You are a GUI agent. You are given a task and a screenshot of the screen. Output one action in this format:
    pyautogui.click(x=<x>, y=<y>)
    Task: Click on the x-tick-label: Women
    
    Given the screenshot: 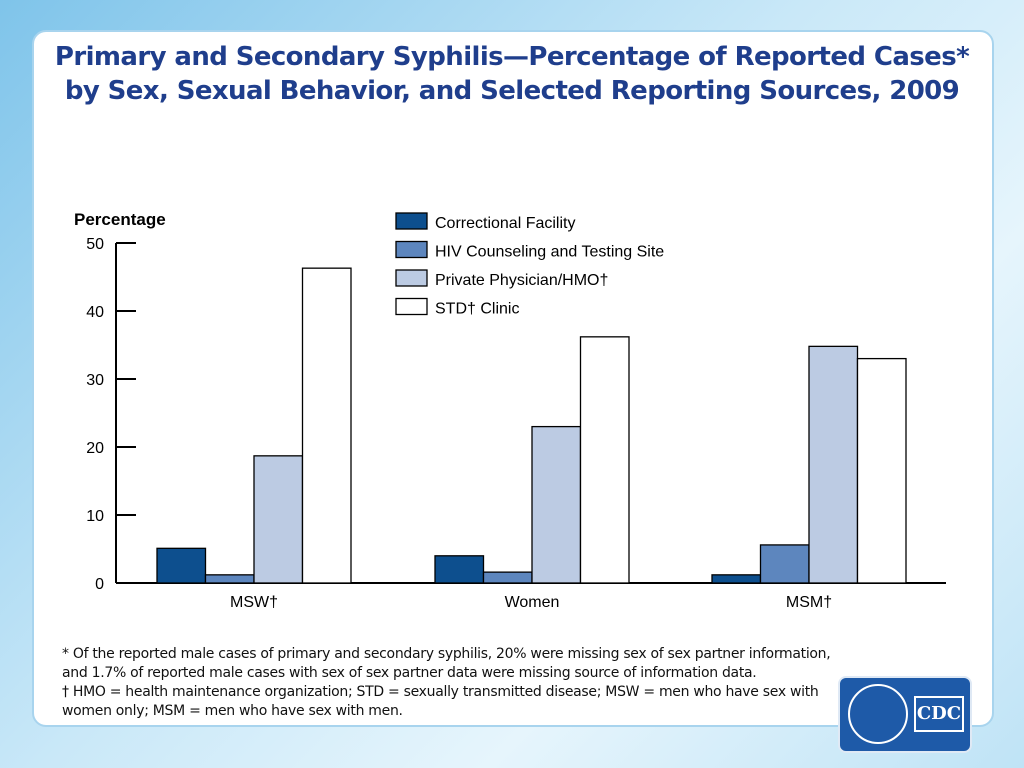 What is the action you would take?
    pyautogui.click(x=532, y=602)
    